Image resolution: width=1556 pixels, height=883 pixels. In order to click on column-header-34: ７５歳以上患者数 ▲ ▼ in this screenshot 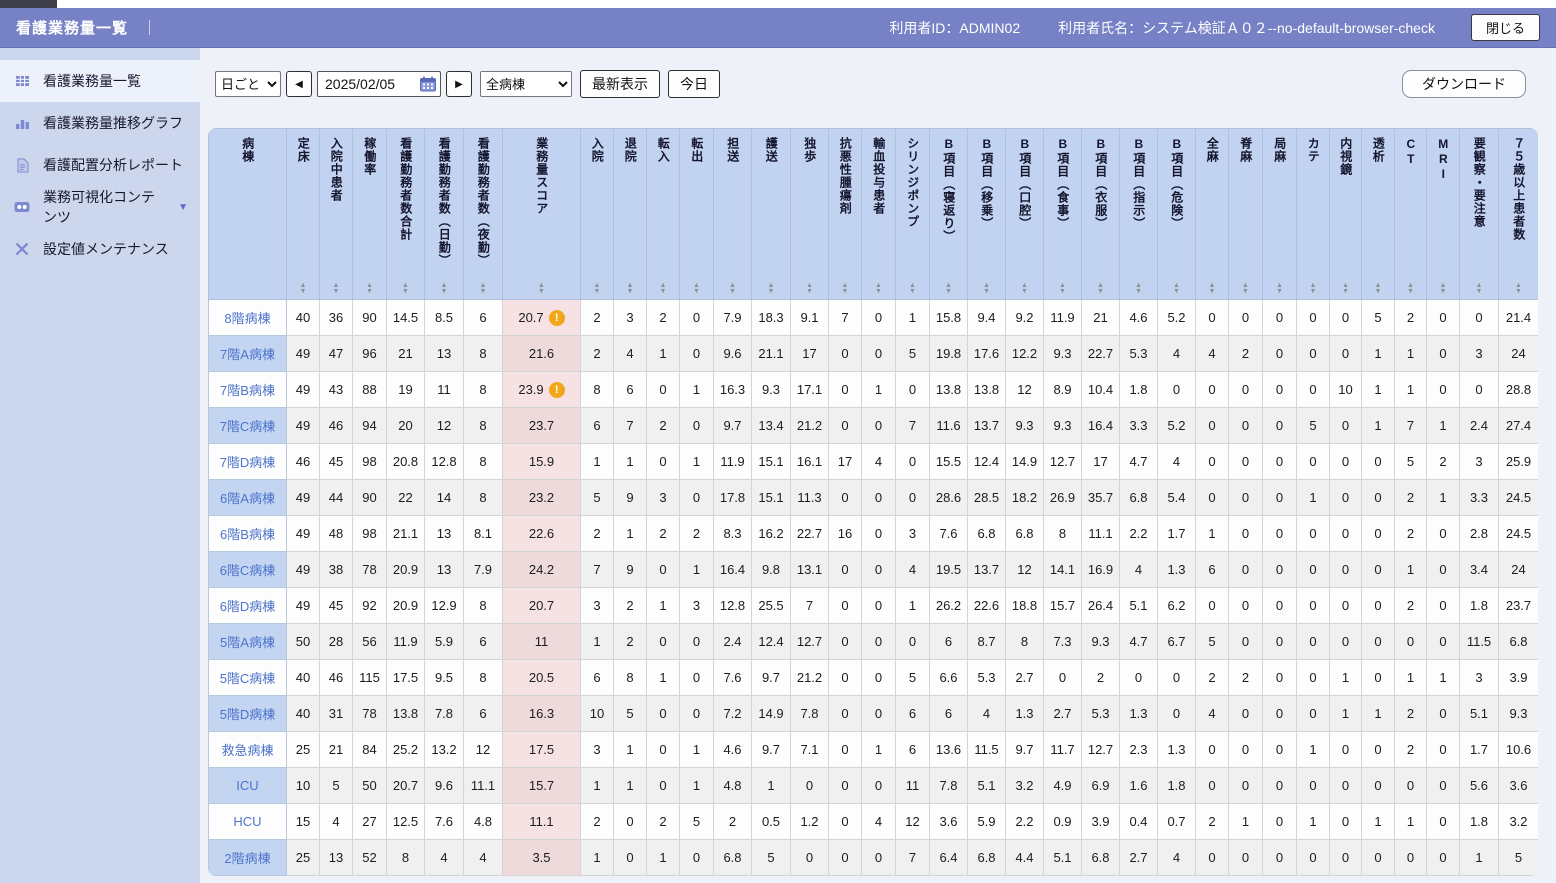, I will do `click(1518, 214)`.